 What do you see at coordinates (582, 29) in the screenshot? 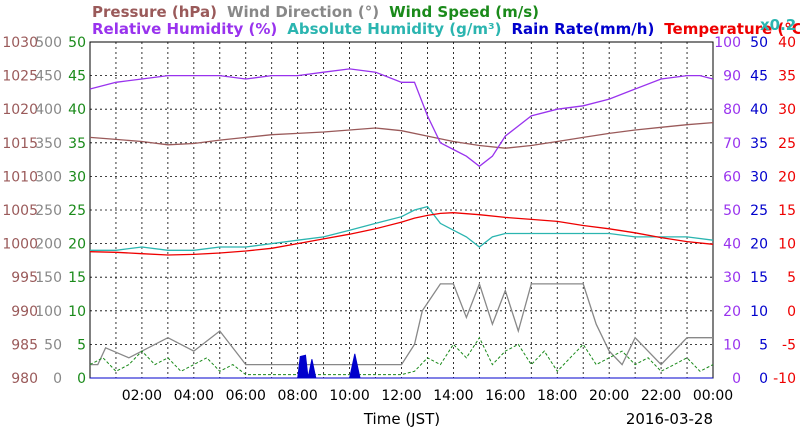
I see `legend-rain-rate-mm-h: Rain Rate(mm/h)` at bounding box center [582, 29].